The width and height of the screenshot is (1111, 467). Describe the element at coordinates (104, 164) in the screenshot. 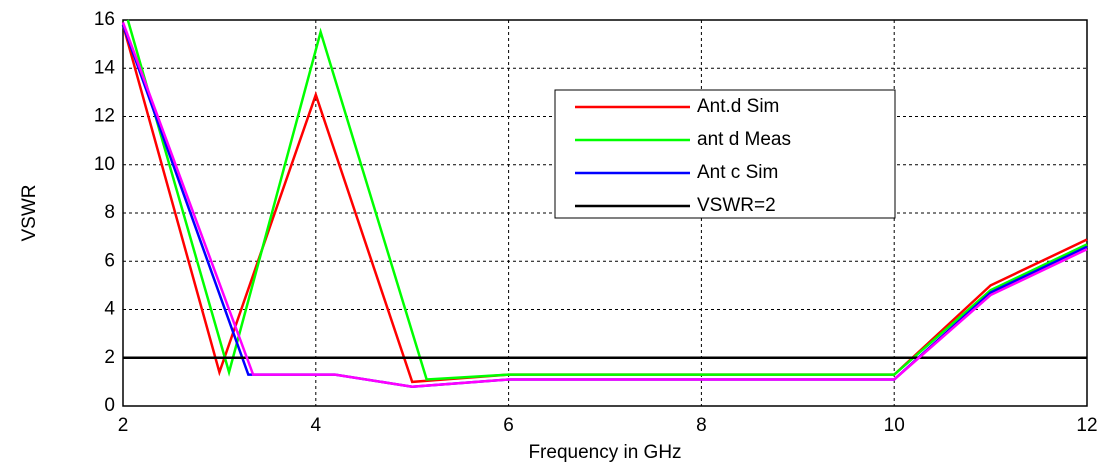

I see `y-tick-label: 10` at that location.